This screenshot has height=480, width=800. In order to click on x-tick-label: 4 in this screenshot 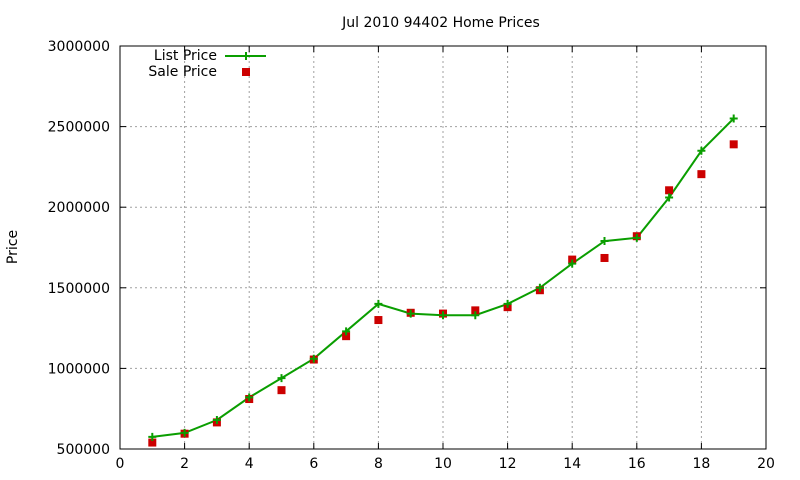, I will do `click(249, 464)`.